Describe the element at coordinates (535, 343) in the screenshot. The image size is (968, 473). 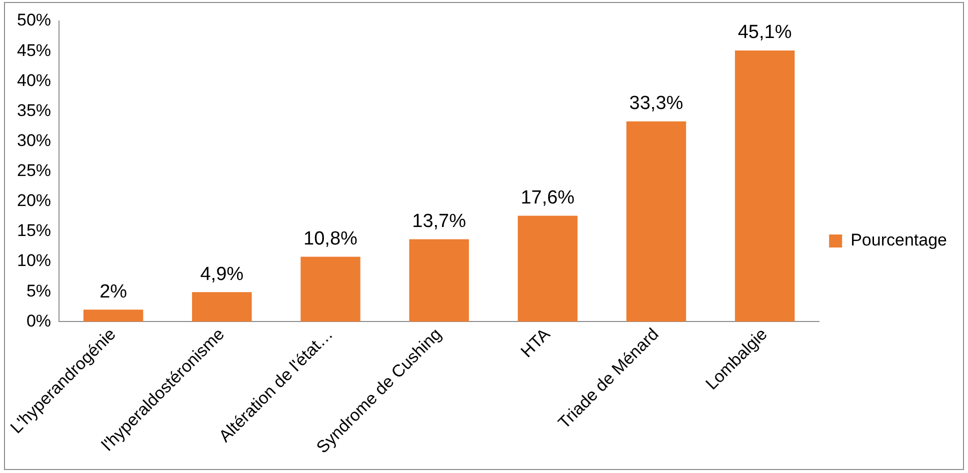
I see `x-tick-label: HTA` at that location.